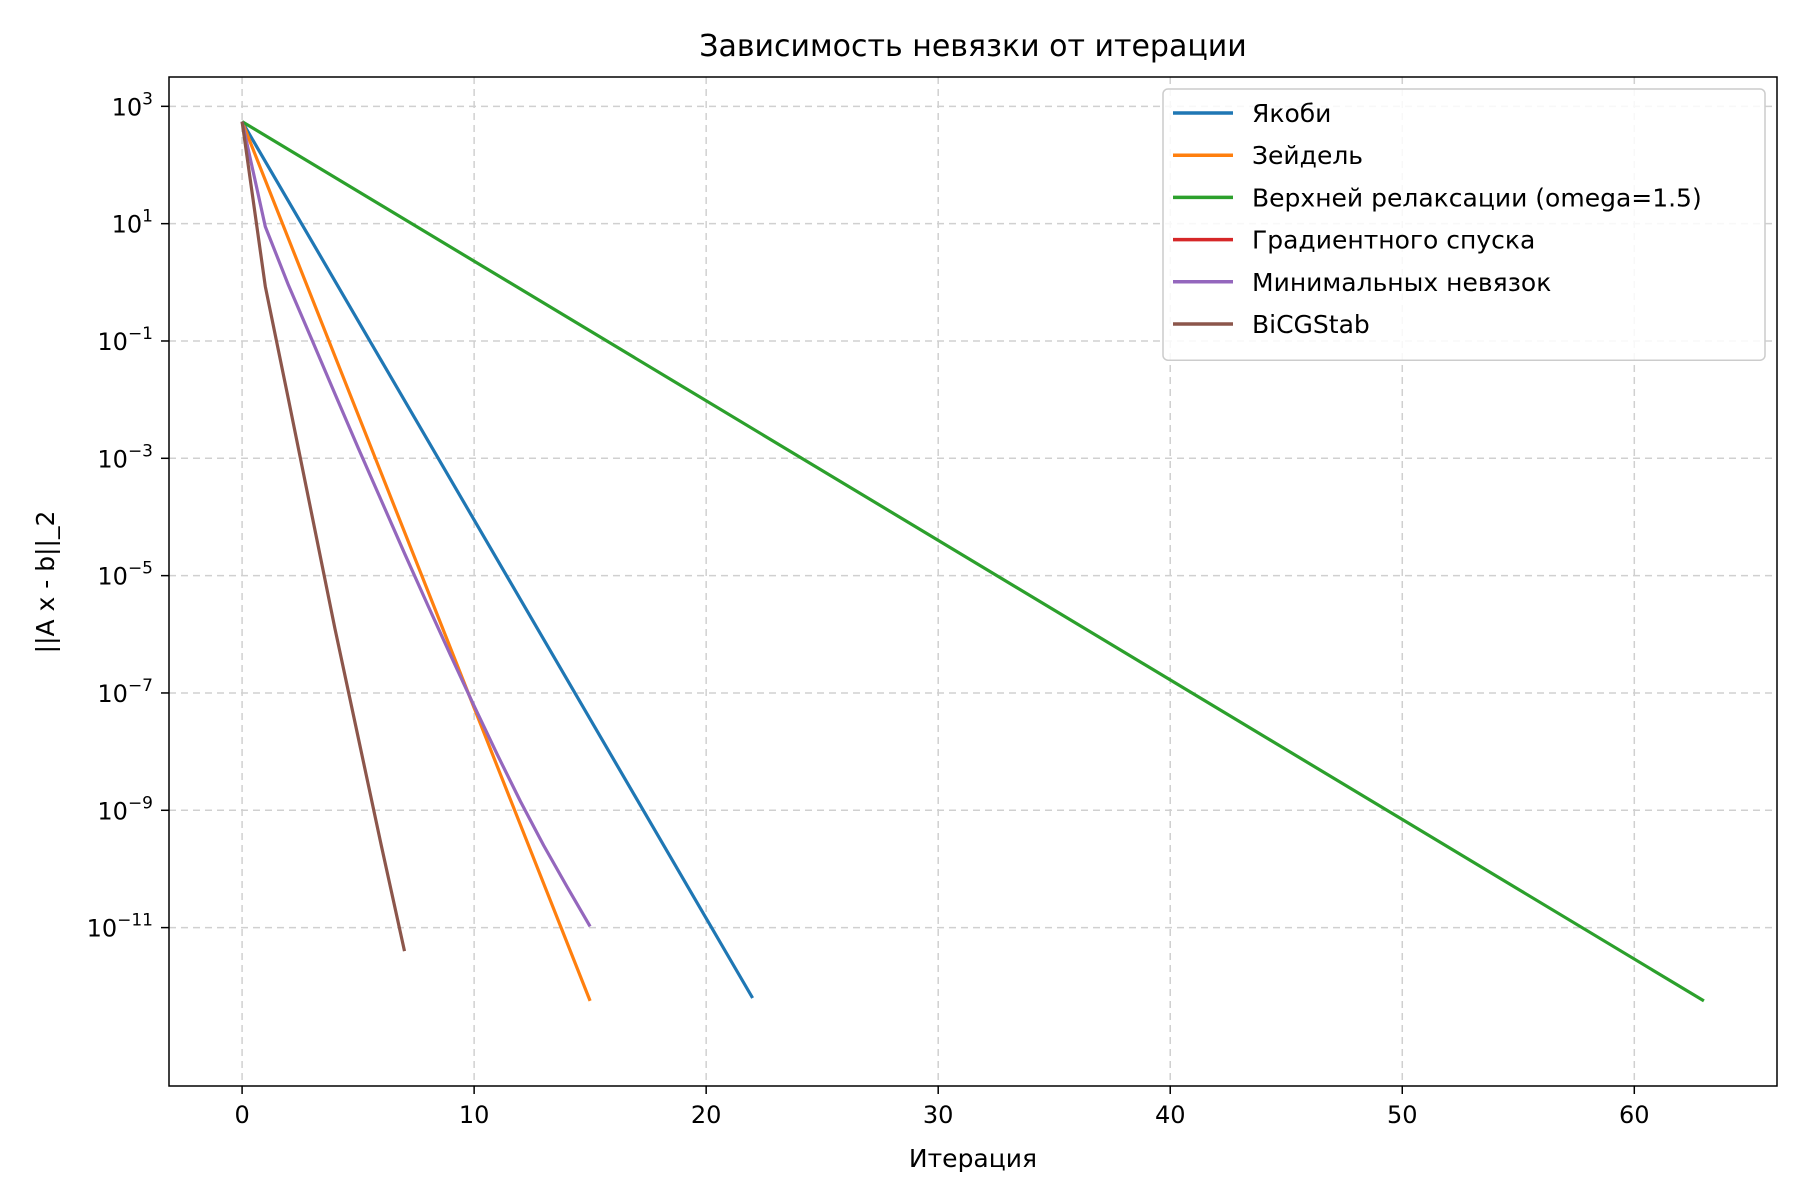 The image size is (1800, 1200). What do you see at coordinates (140, 451) in the screenshot?
I see `y-tick-exponent: −3` at bounding box center [140, 451].